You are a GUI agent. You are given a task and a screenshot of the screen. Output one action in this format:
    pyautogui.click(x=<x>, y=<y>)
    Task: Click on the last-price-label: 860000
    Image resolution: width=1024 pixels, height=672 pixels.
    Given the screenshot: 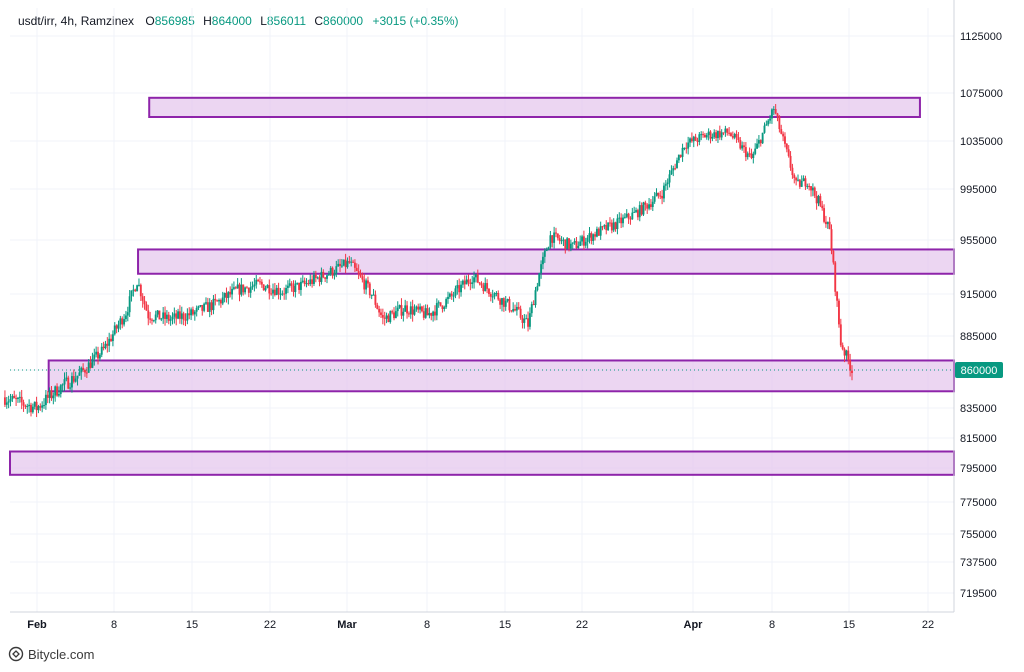 What is the action you would take?
    pyautogui.click(x=979, y=371)
    